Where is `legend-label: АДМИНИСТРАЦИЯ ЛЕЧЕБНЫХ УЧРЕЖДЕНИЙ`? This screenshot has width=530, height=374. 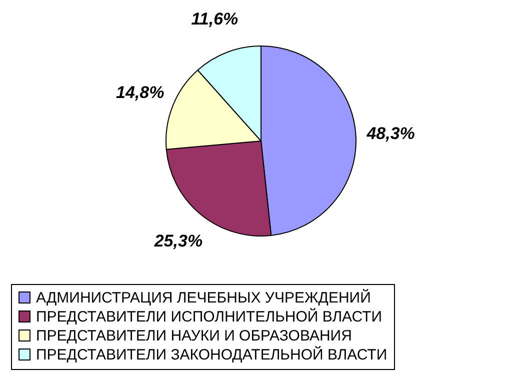 legend-label: АДМИНИСТРАЦИЯ ЛЕЧЕБНЫХ УЧРЕЖДЕНИЙ is located at coordinates (203, 297).